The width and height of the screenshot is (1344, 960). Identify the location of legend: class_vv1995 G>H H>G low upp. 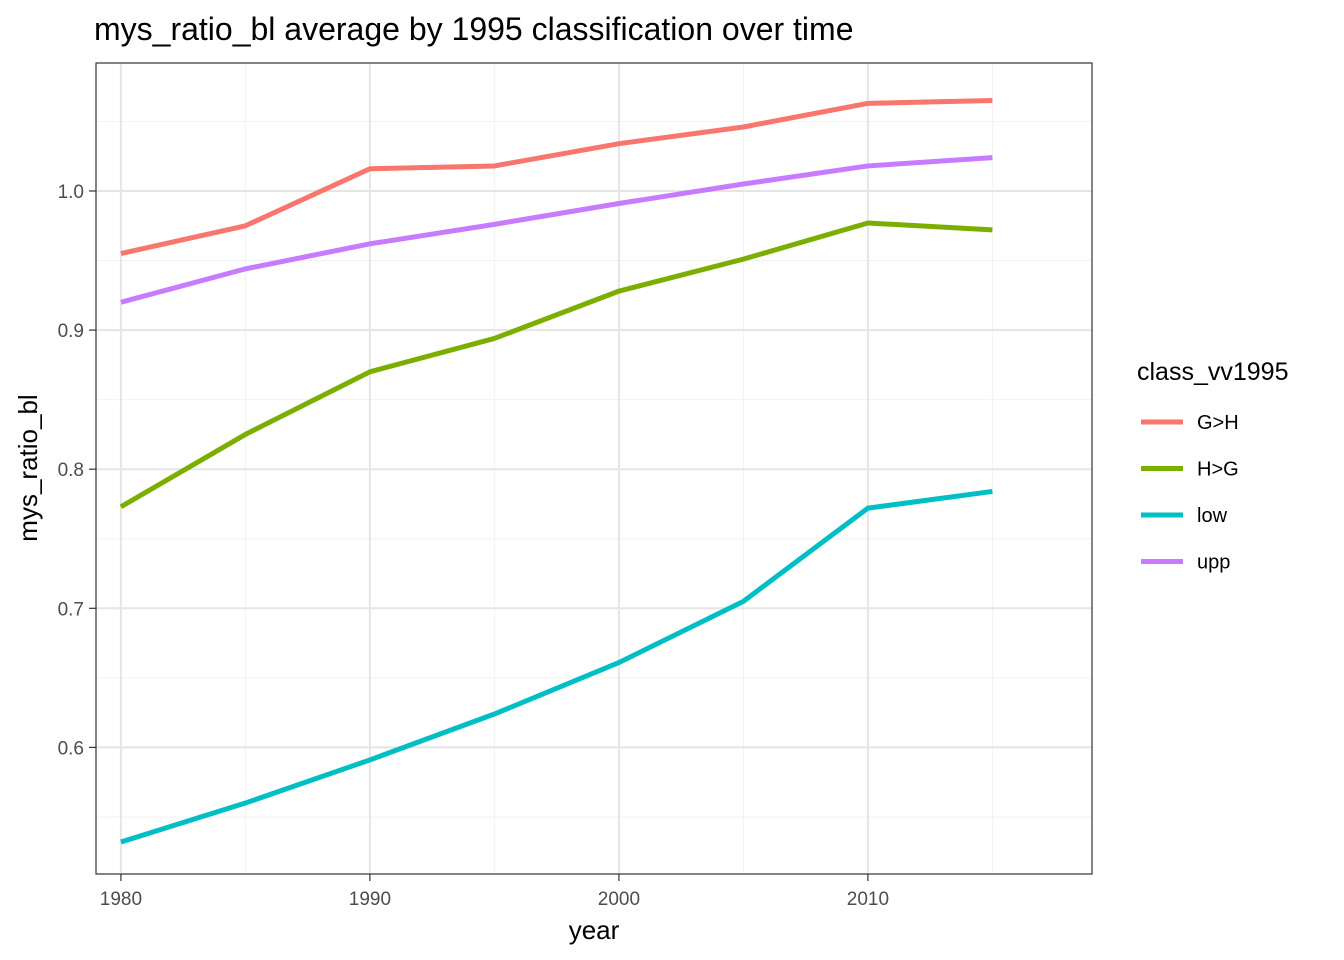
(1212, 466).